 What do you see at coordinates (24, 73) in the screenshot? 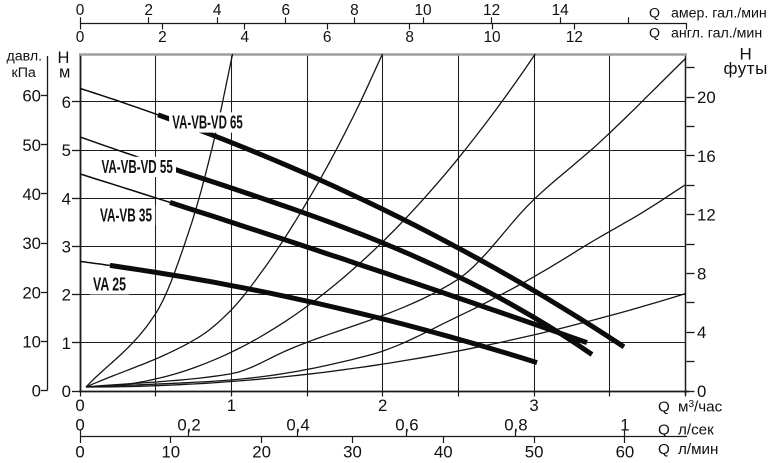
I see `svg-text: кПа` at bounding box center [24, 73].